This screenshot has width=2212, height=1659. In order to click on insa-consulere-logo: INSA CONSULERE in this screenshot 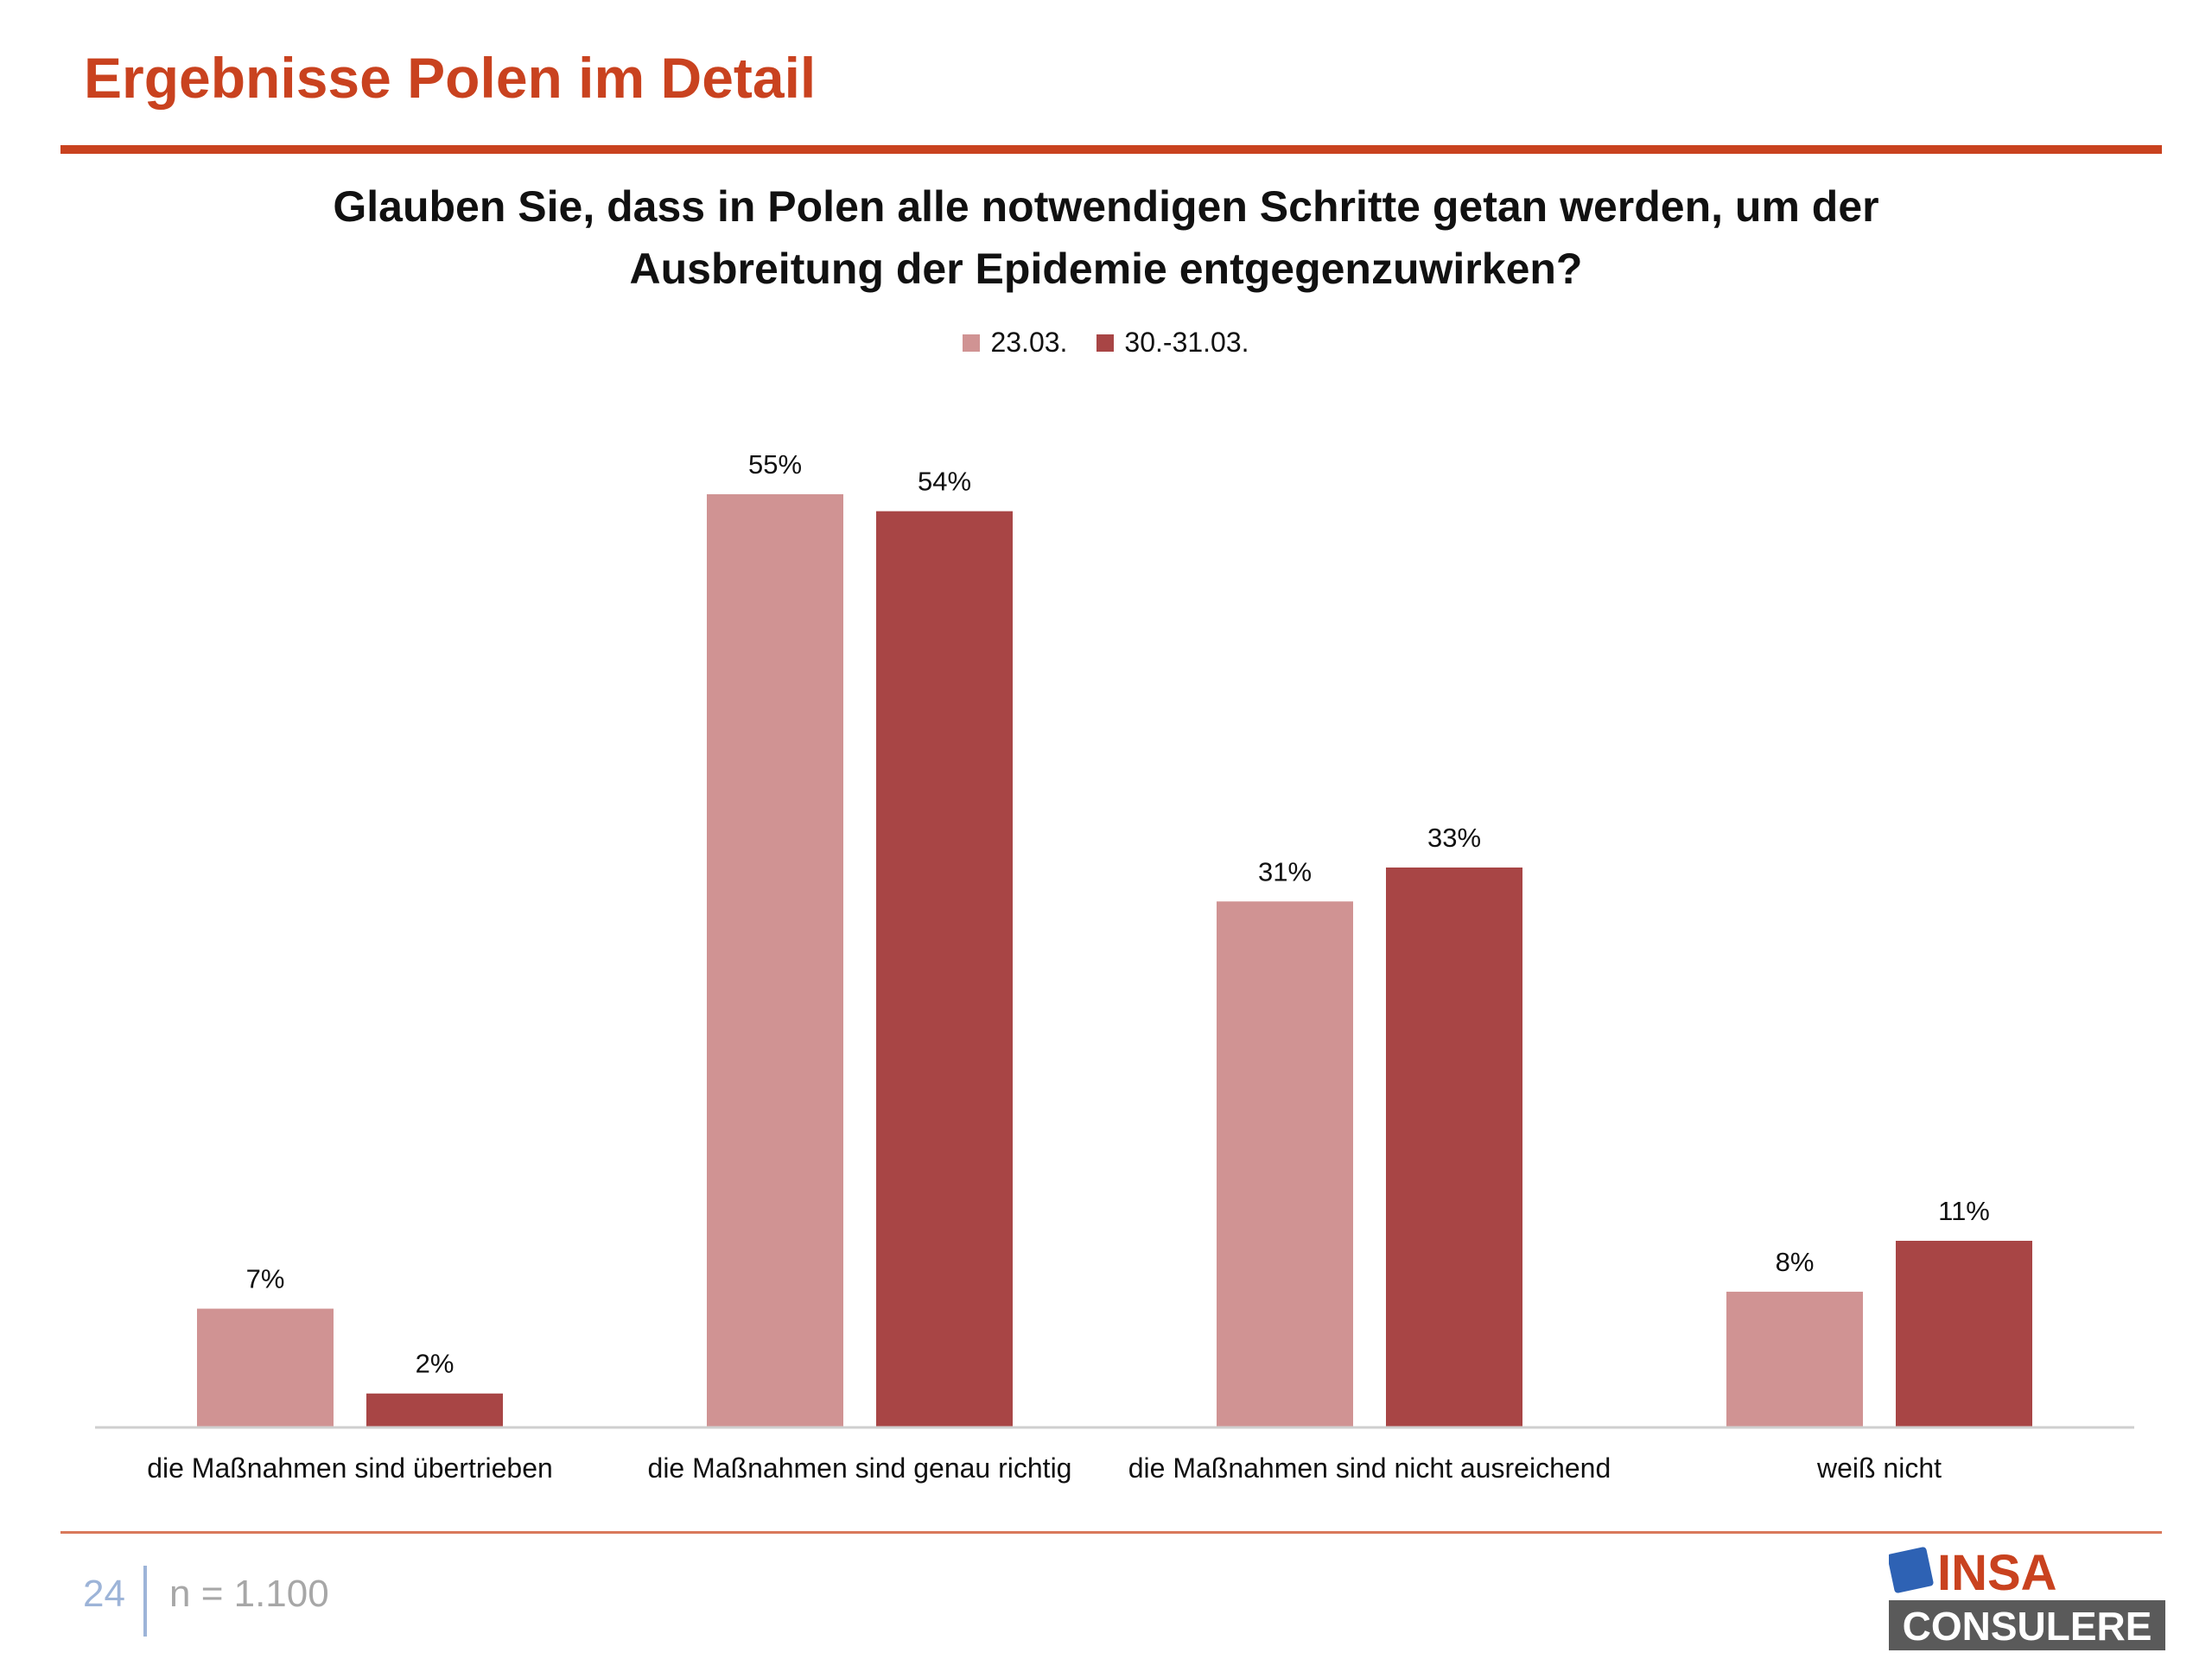, I will do `click(2027, 1598)`.